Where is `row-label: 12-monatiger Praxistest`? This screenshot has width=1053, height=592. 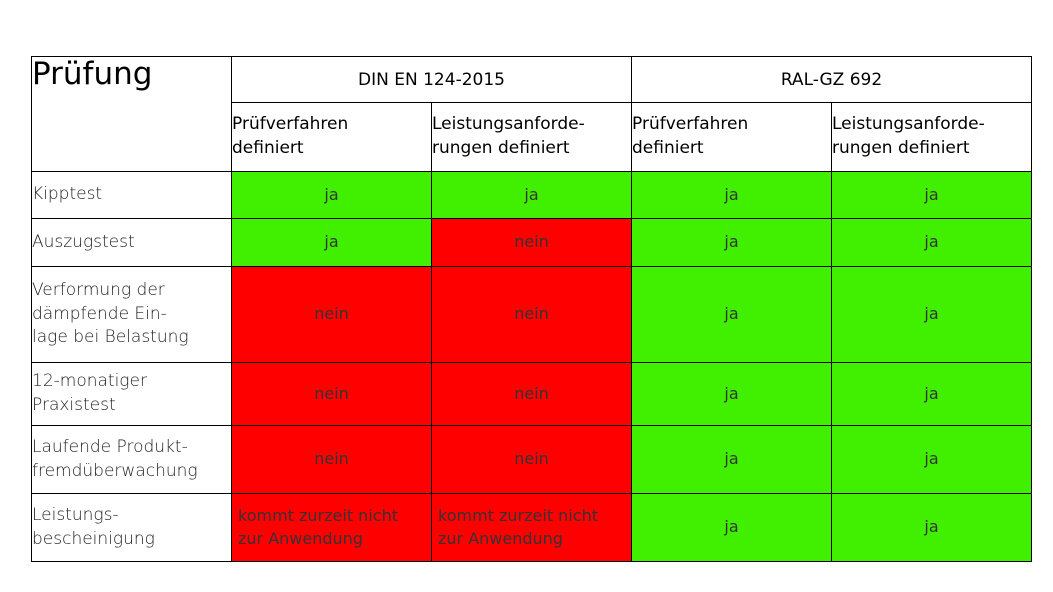 row-label: 12-monatiger Praxistest is located at coordinates (131, 394).